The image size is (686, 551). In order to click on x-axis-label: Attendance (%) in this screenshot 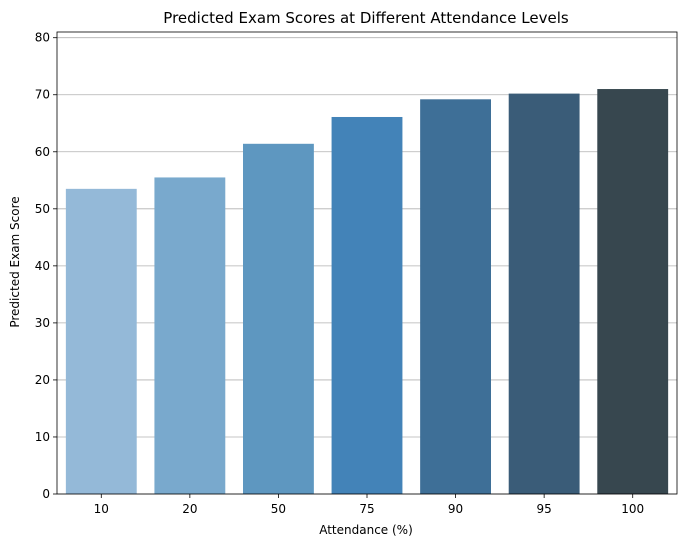, I will do `click(366, 530)`.